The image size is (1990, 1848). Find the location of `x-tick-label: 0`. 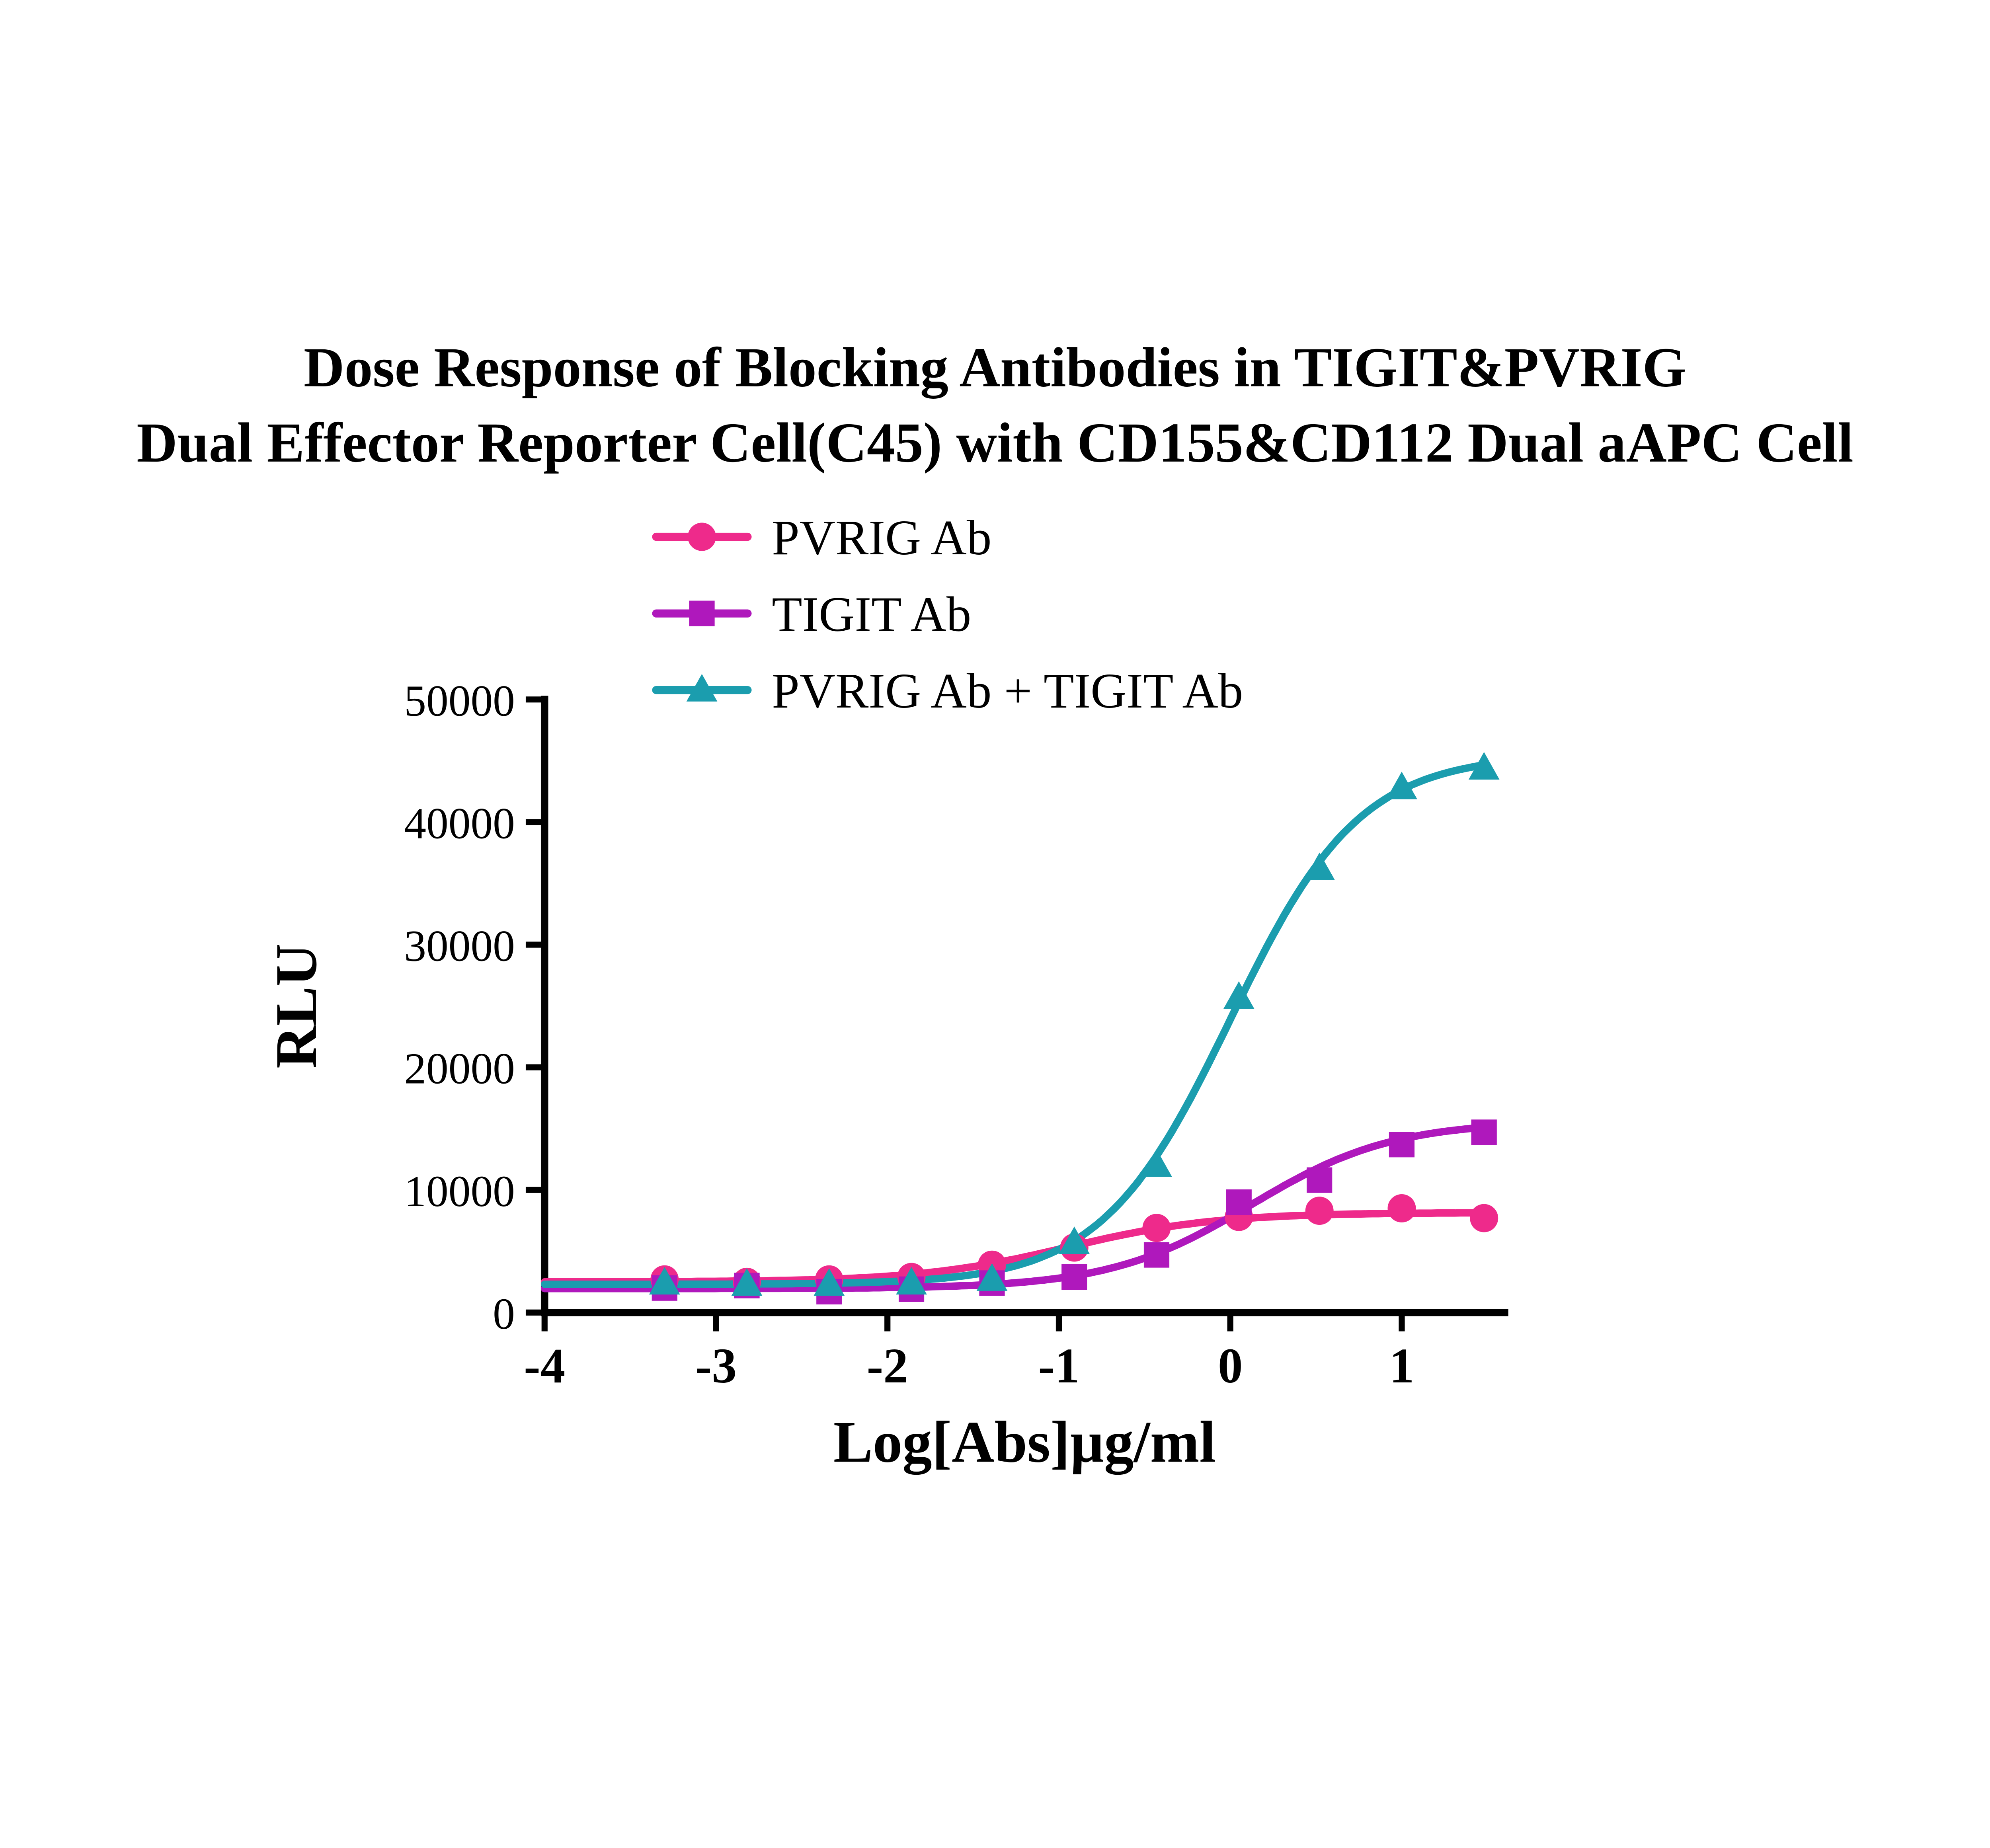

x-tick-label: 0 is located at coordinates (1231, 1367).